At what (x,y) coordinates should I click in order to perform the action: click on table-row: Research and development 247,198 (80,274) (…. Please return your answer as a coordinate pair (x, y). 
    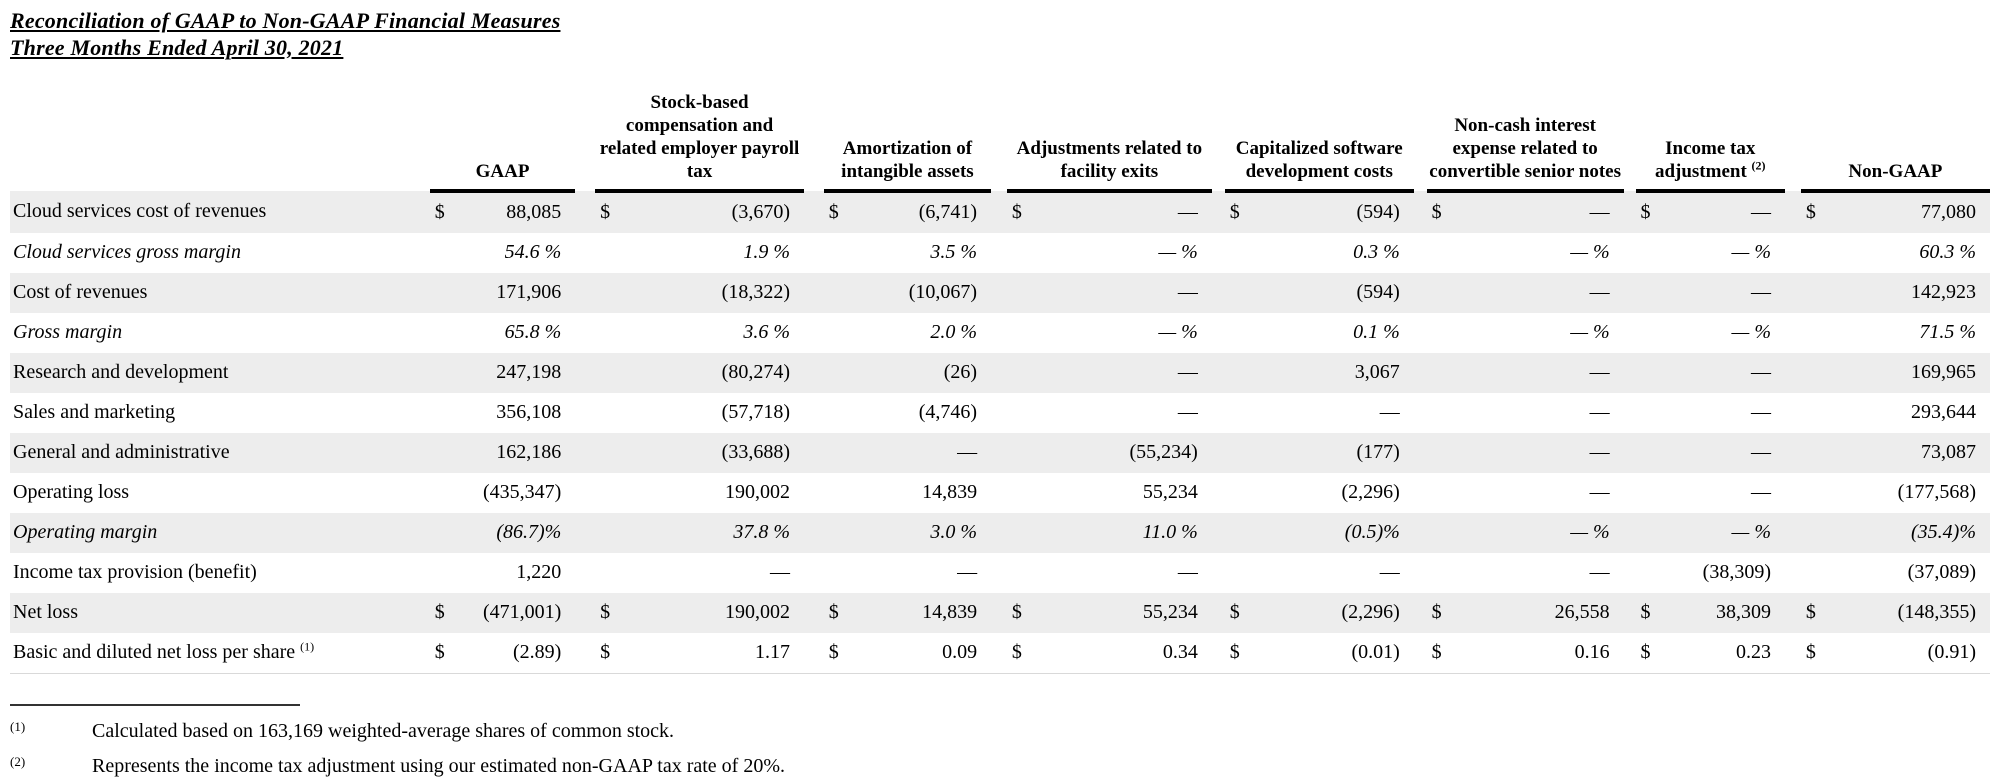
    Looking at the image, I should click on (1000, 372).